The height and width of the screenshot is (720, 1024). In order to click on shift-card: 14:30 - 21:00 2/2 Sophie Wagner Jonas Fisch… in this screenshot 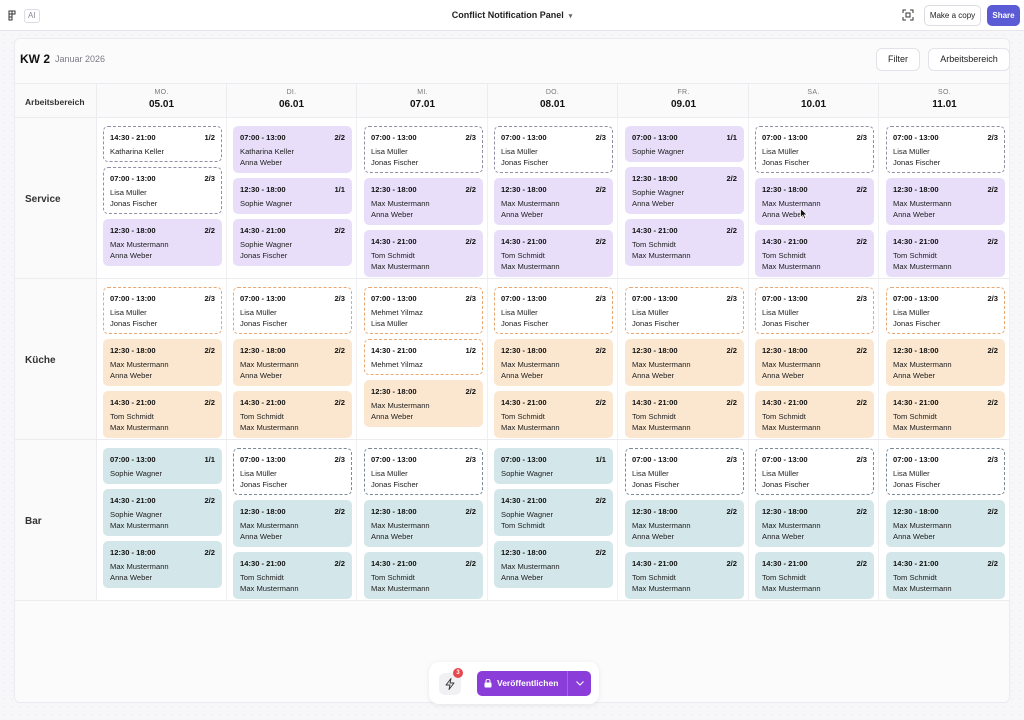, I will do `click(292, 242)`.